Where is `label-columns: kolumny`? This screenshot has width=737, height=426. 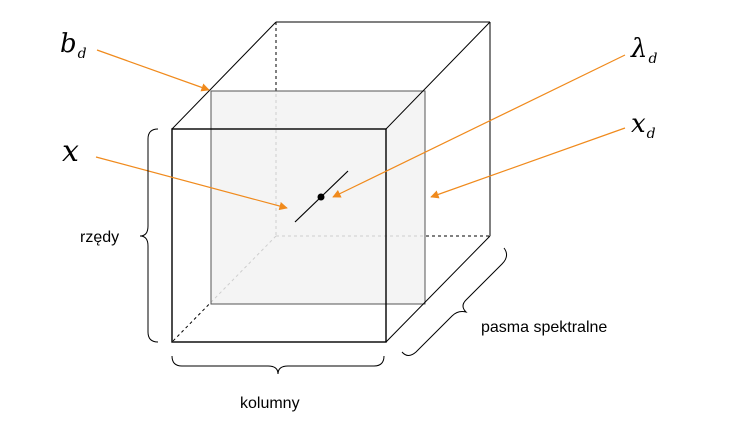 label-columns: kolumny is located at coordinates (270, 403).